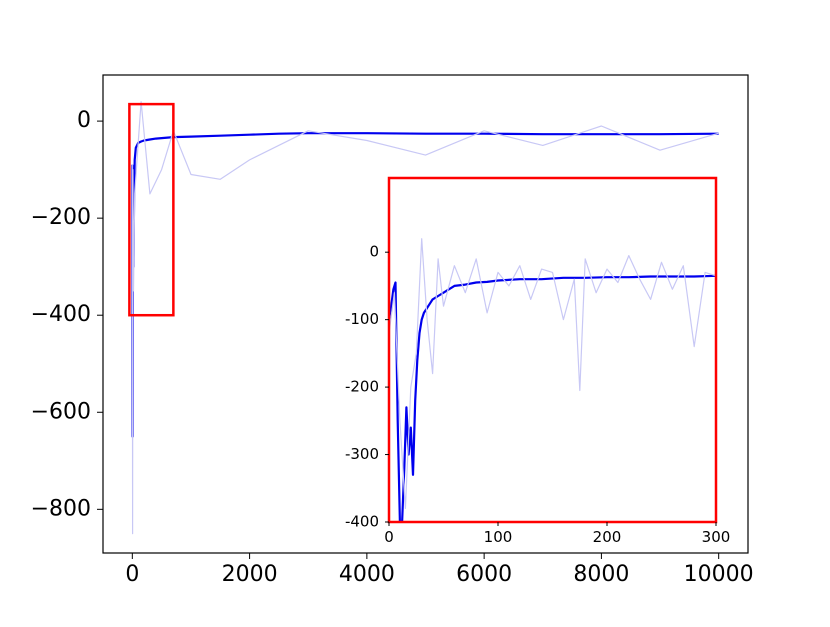  Describe the element at coordinates (61, 411) in the screenshot. I see `main-ytick-label: −600` at that location.